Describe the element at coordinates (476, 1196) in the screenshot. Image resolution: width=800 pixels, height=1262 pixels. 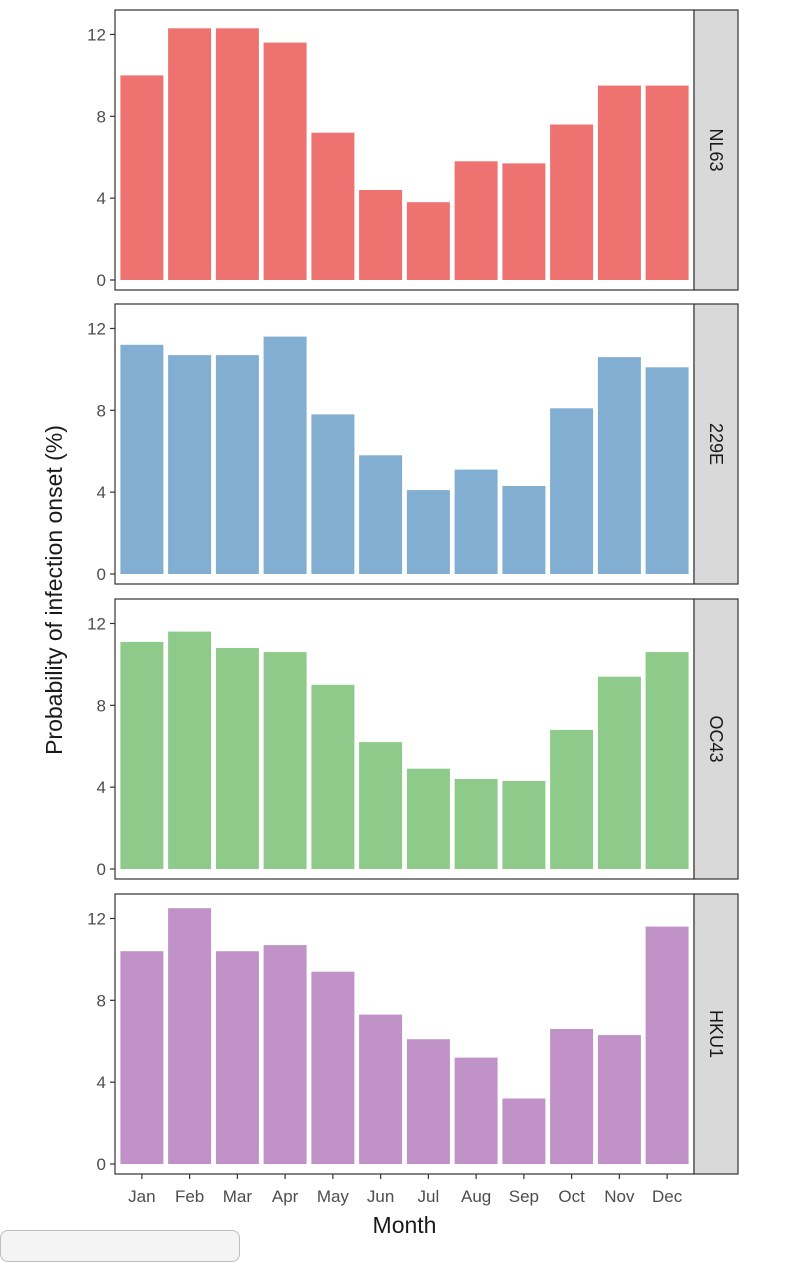
I see `x-tick-label: Aug` at that location.